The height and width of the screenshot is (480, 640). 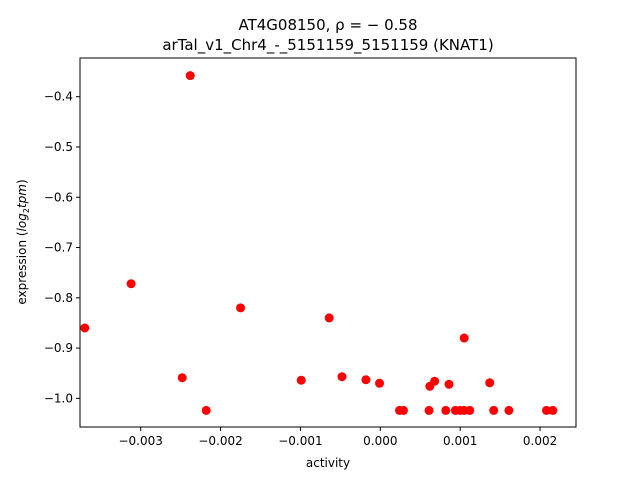 I want to click on y-tick-label: −1.0, so click(x=58, y=398).